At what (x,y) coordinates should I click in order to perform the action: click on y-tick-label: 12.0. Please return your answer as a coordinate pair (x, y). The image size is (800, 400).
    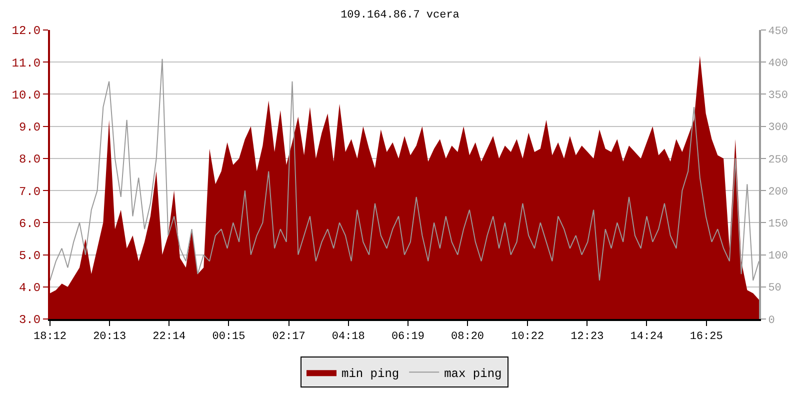
    Looking at the image, I should click on (26, 31).